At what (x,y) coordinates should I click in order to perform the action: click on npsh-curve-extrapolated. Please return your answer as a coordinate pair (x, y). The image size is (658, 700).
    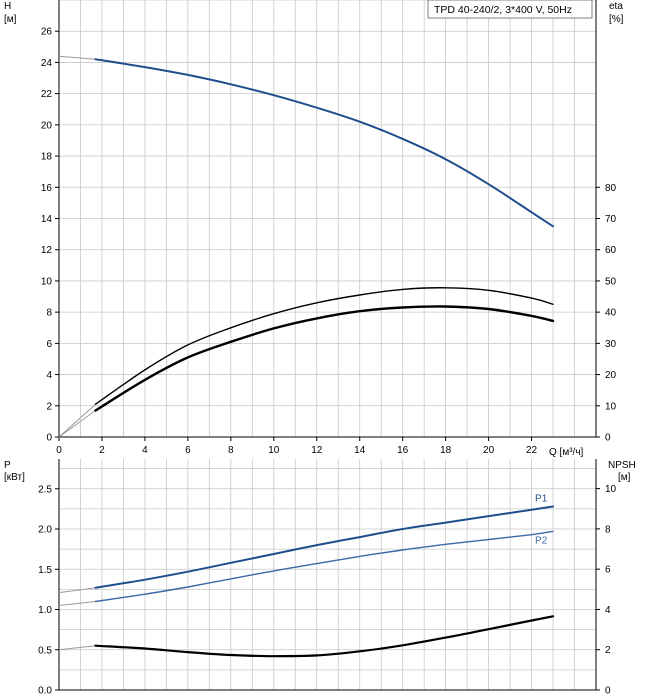
    Looking at the image, I should click on (77, 648).